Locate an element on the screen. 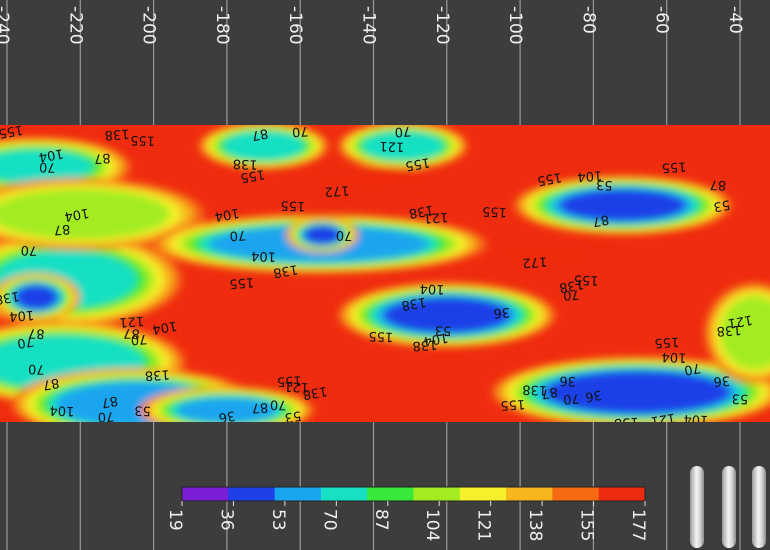 The width and height of the screenshot is (770, 550). colorbar-frame is located at coordinates (413, 494).